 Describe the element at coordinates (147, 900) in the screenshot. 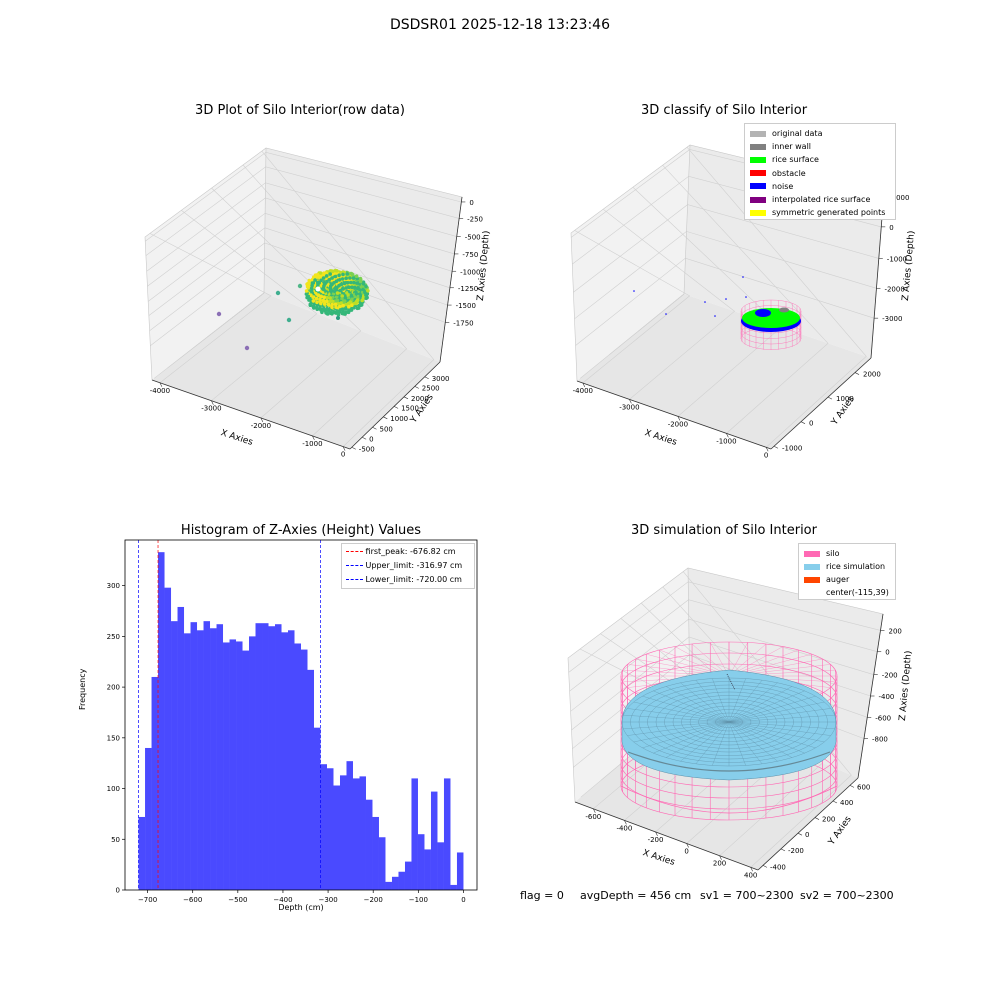

I see `x-tick-label: −700` at that location.